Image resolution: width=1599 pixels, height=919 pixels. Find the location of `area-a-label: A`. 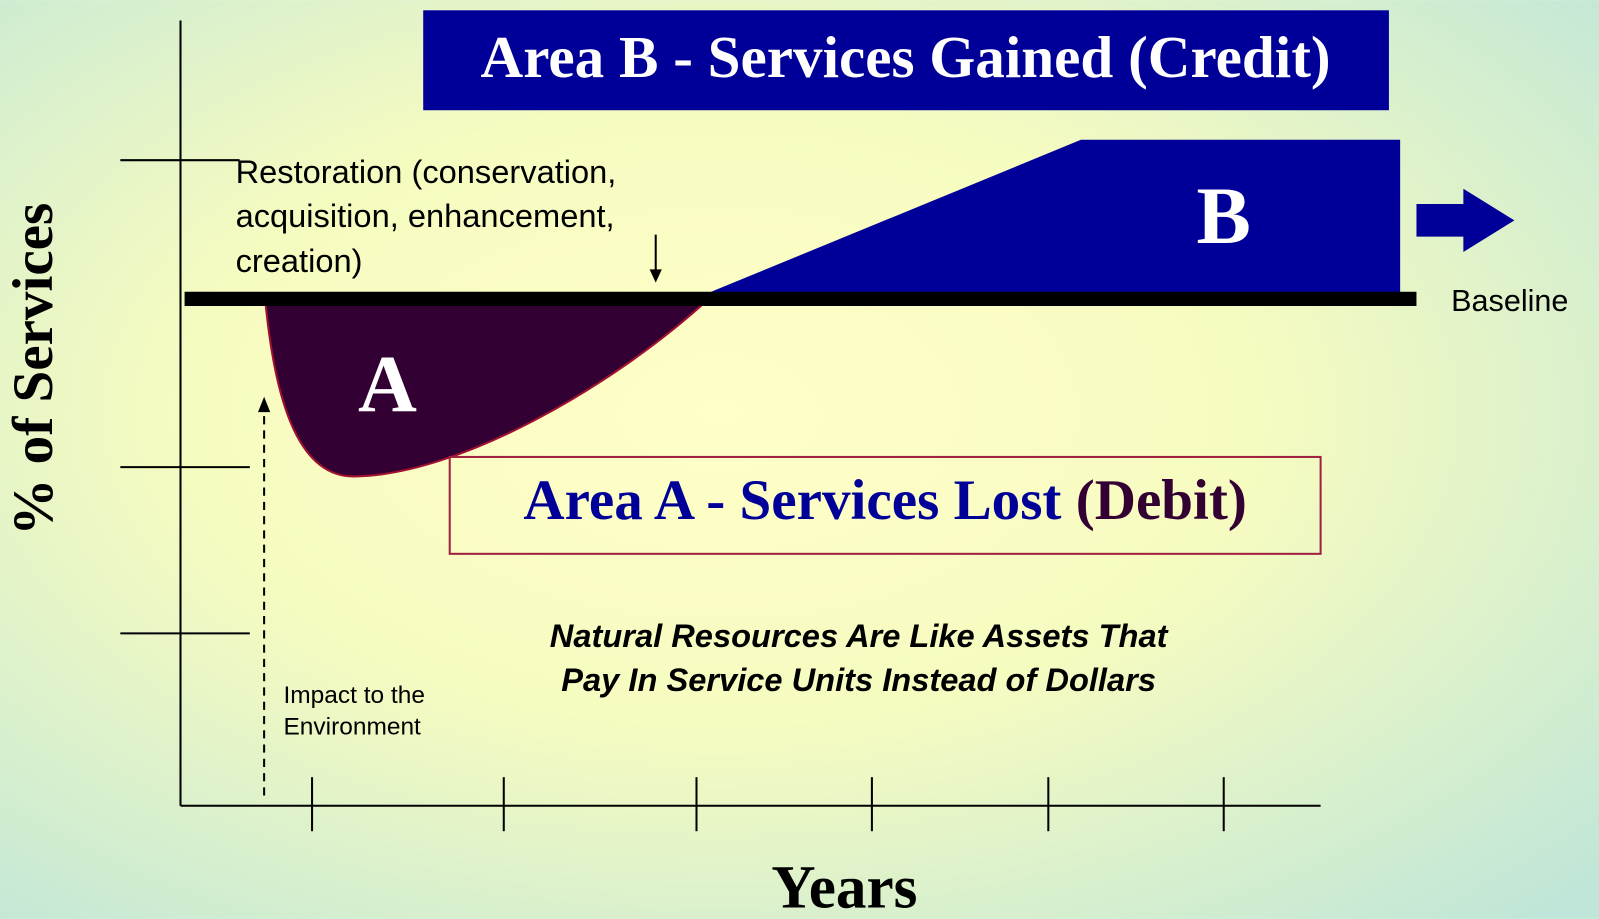

area-a-label: A is located at coordinates (387, 383).